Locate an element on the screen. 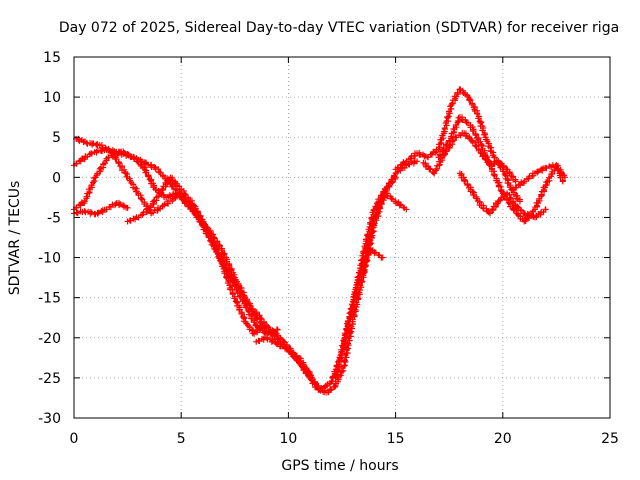 Image resolution: width=640 pixels, height=480 pixels. x-axis-label: GPS time / hours is located at coordinates (339, 466).